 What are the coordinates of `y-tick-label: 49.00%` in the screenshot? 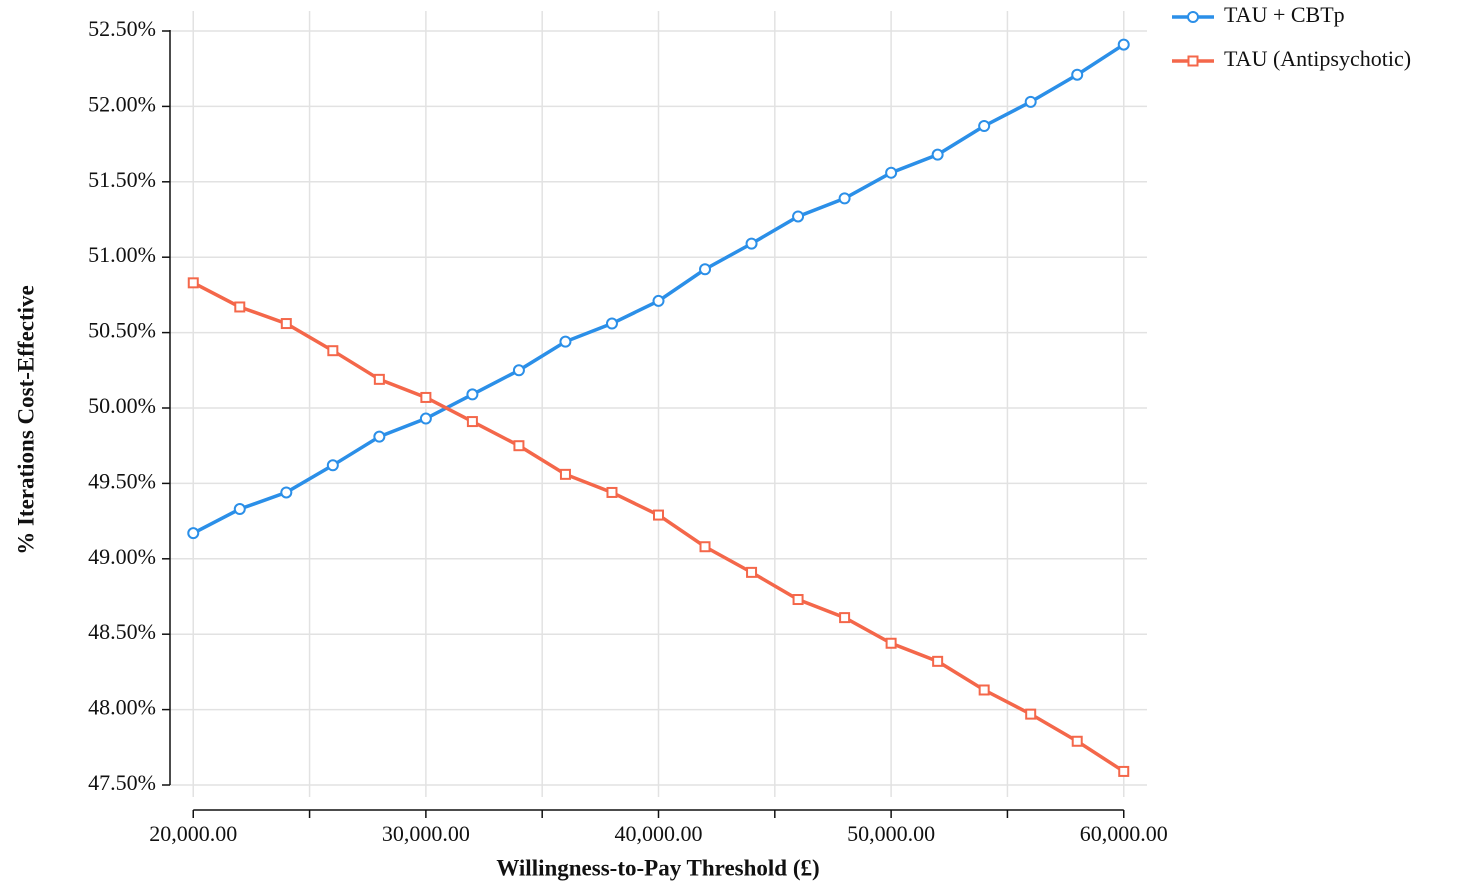 It's located at (122, 556).